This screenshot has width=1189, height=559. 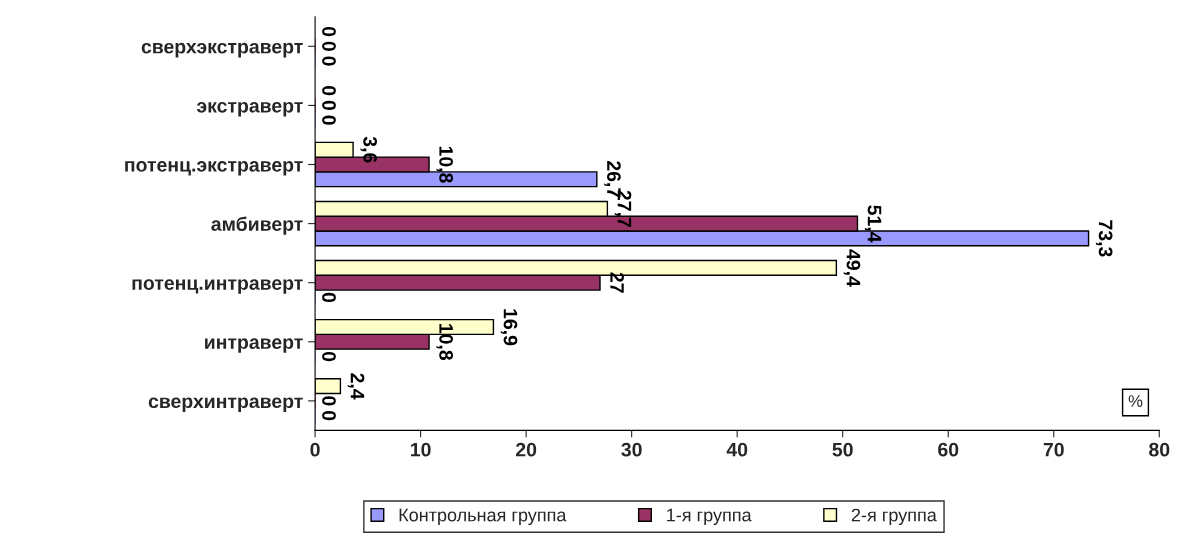 What do you see at coordinates (873, 224) in the screenshot?
I see `data-label: 51,4` at bounding box center [873, 224].